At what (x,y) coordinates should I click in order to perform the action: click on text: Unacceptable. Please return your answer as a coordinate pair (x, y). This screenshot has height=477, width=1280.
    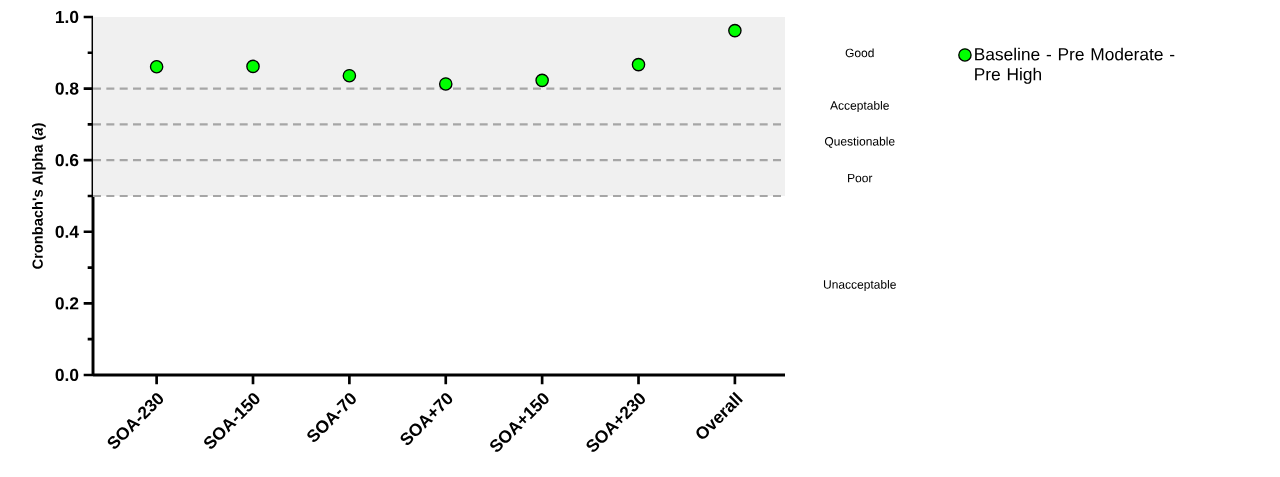
    Looking at the image, I should click on (859, 285).